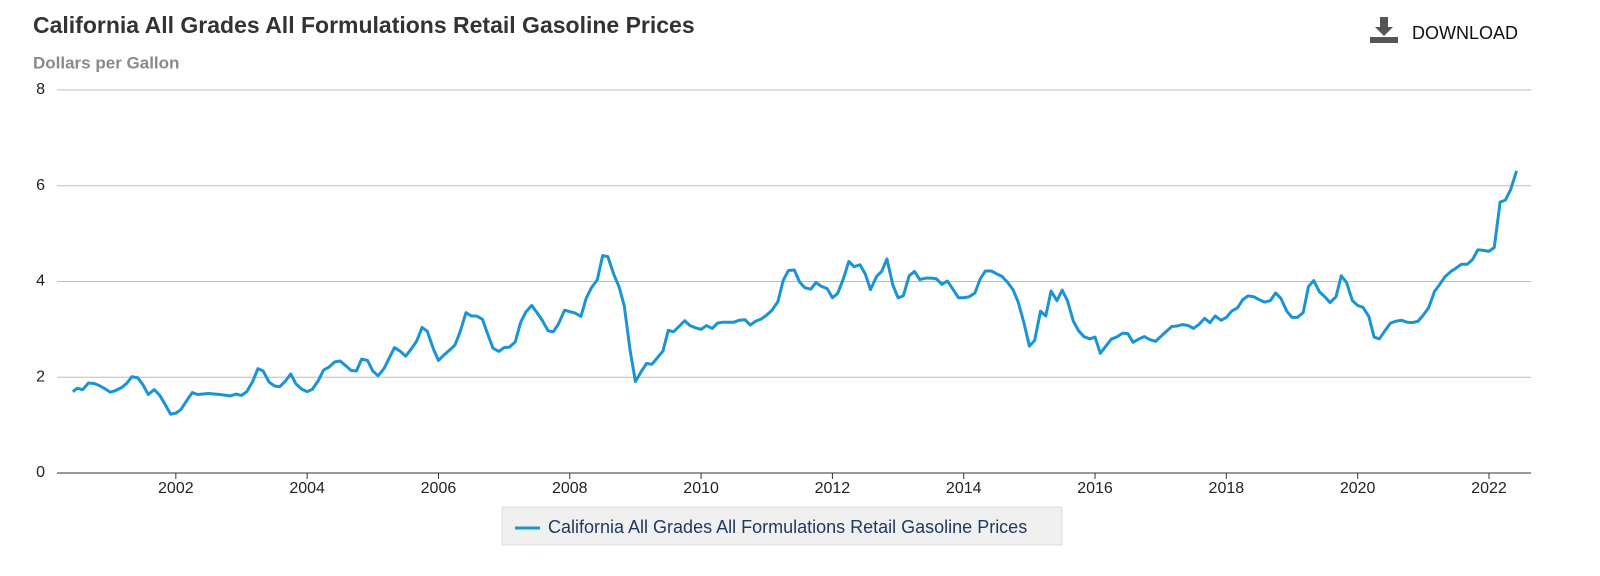  I want to click on x-tick-label: 2008, so click(570, 488).